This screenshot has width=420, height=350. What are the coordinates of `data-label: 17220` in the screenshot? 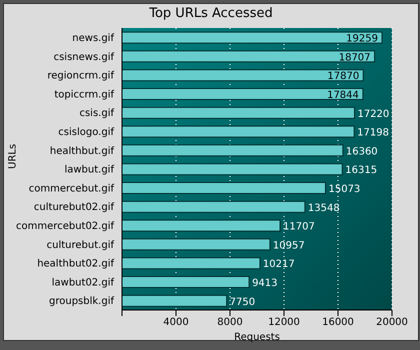 It's located at (373, 114).